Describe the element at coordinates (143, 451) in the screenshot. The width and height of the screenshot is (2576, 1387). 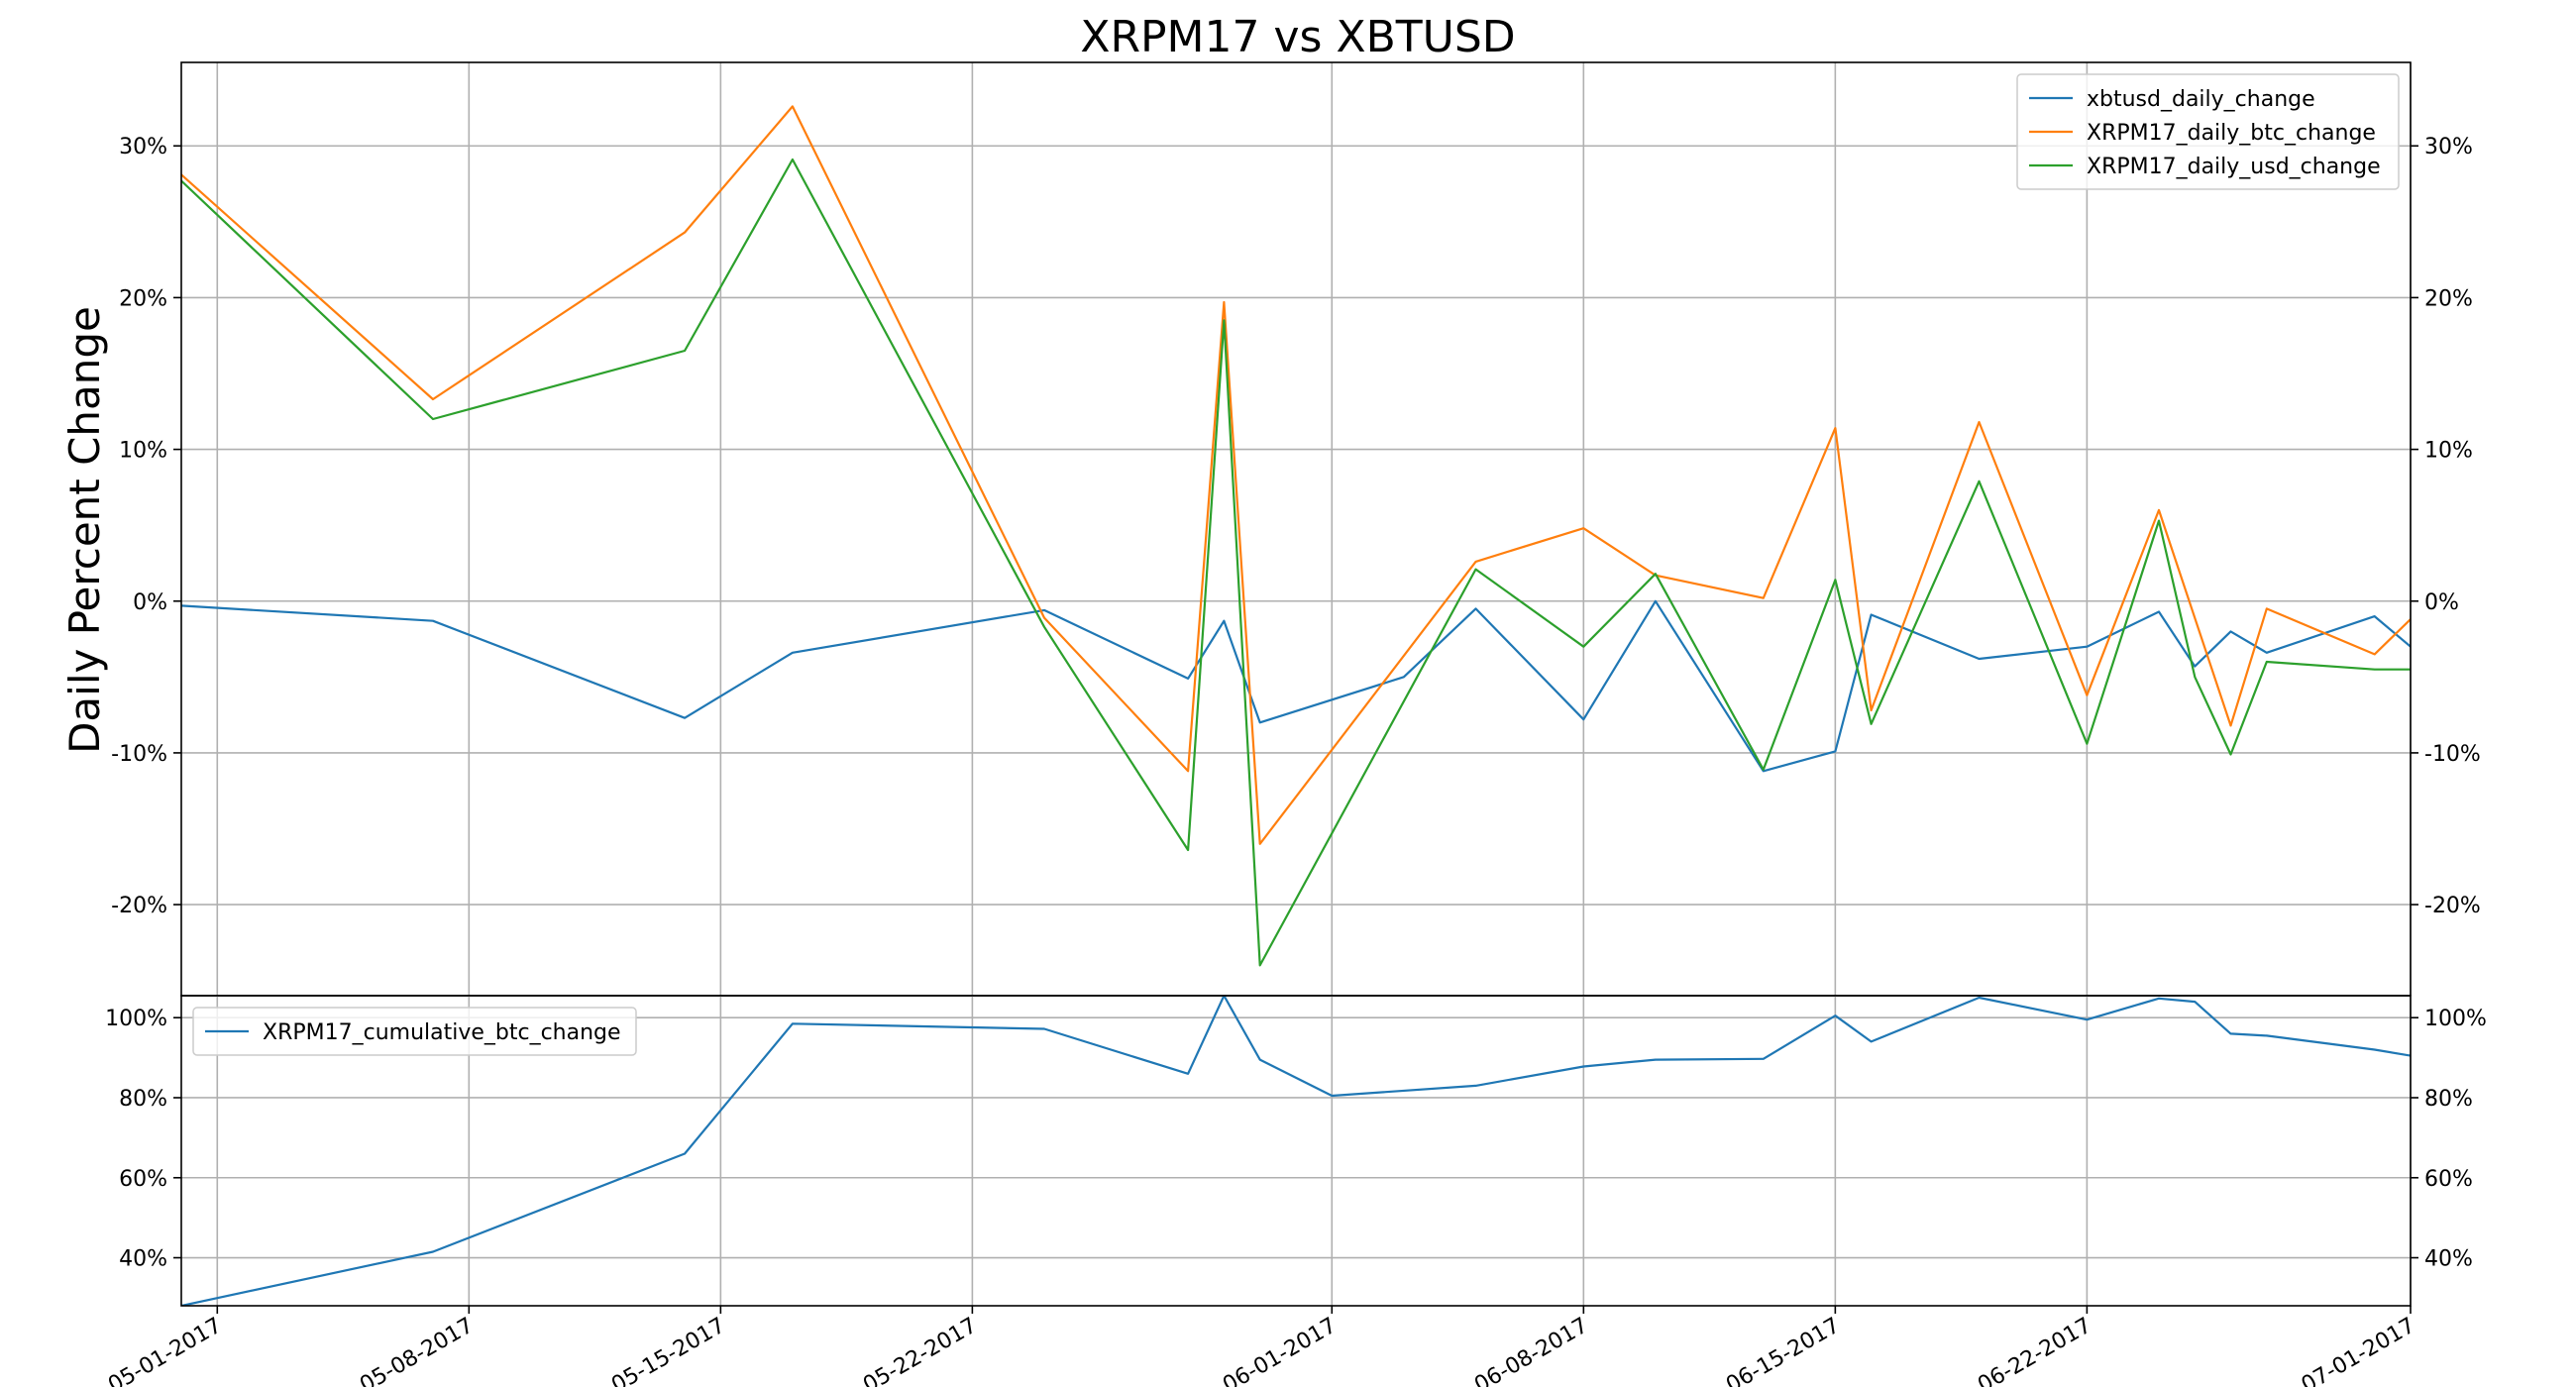
I see `y-tick-label-left-top-3: 10%` at that location.